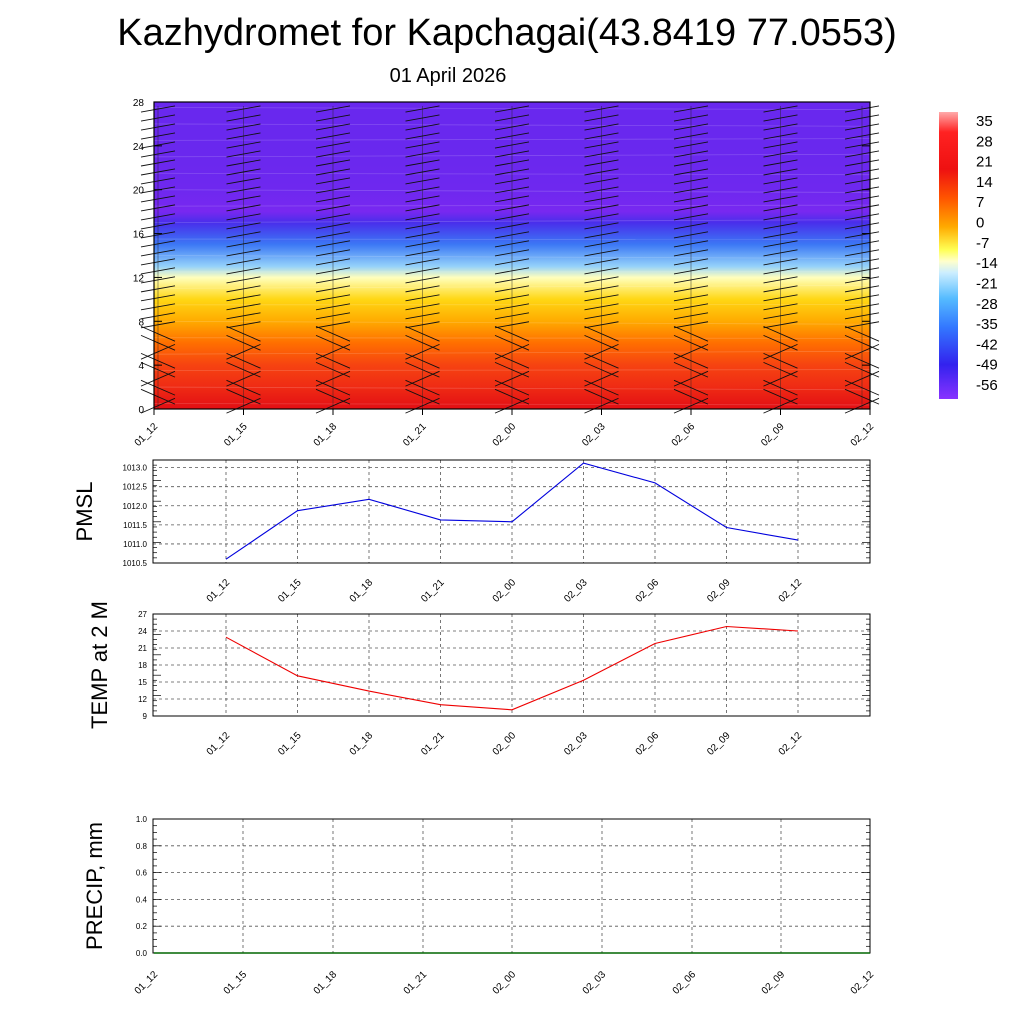 This screenshot has width=1024, height=1024. What do you see at coordinates (987, 263) in the screenshot?
I see `colorbar-label: -14` at bounding box center [987, 263].